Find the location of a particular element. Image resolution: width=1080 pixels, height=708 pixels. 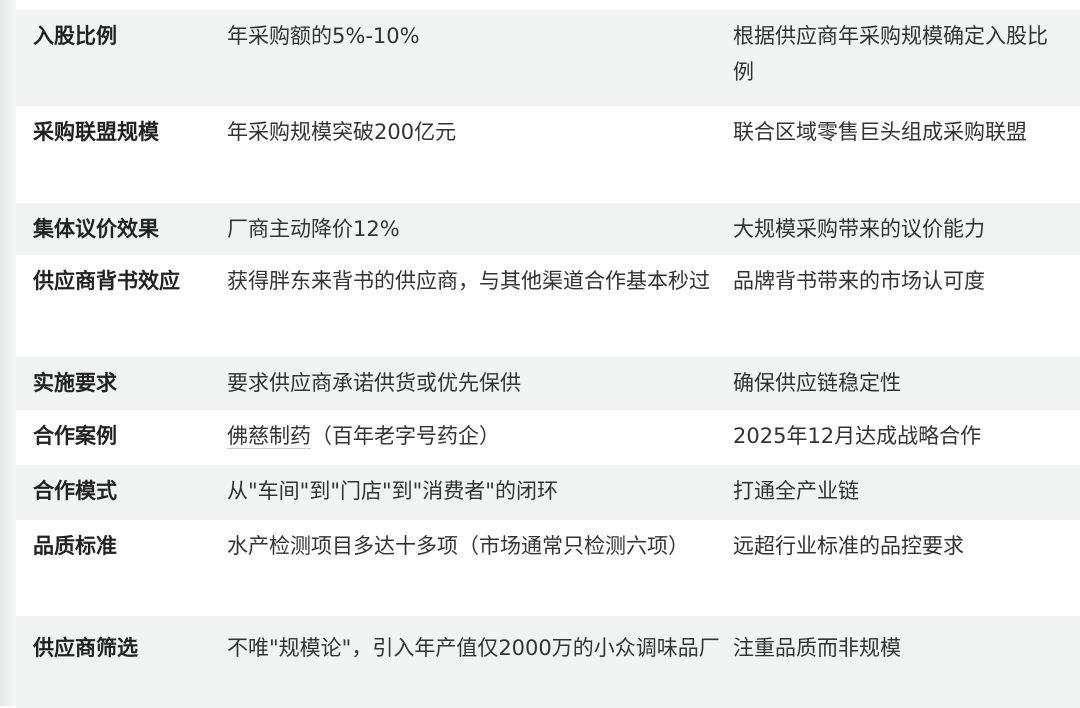

row-note: 大规模采购带来的议价能力 is located at coordinates (859, 229).